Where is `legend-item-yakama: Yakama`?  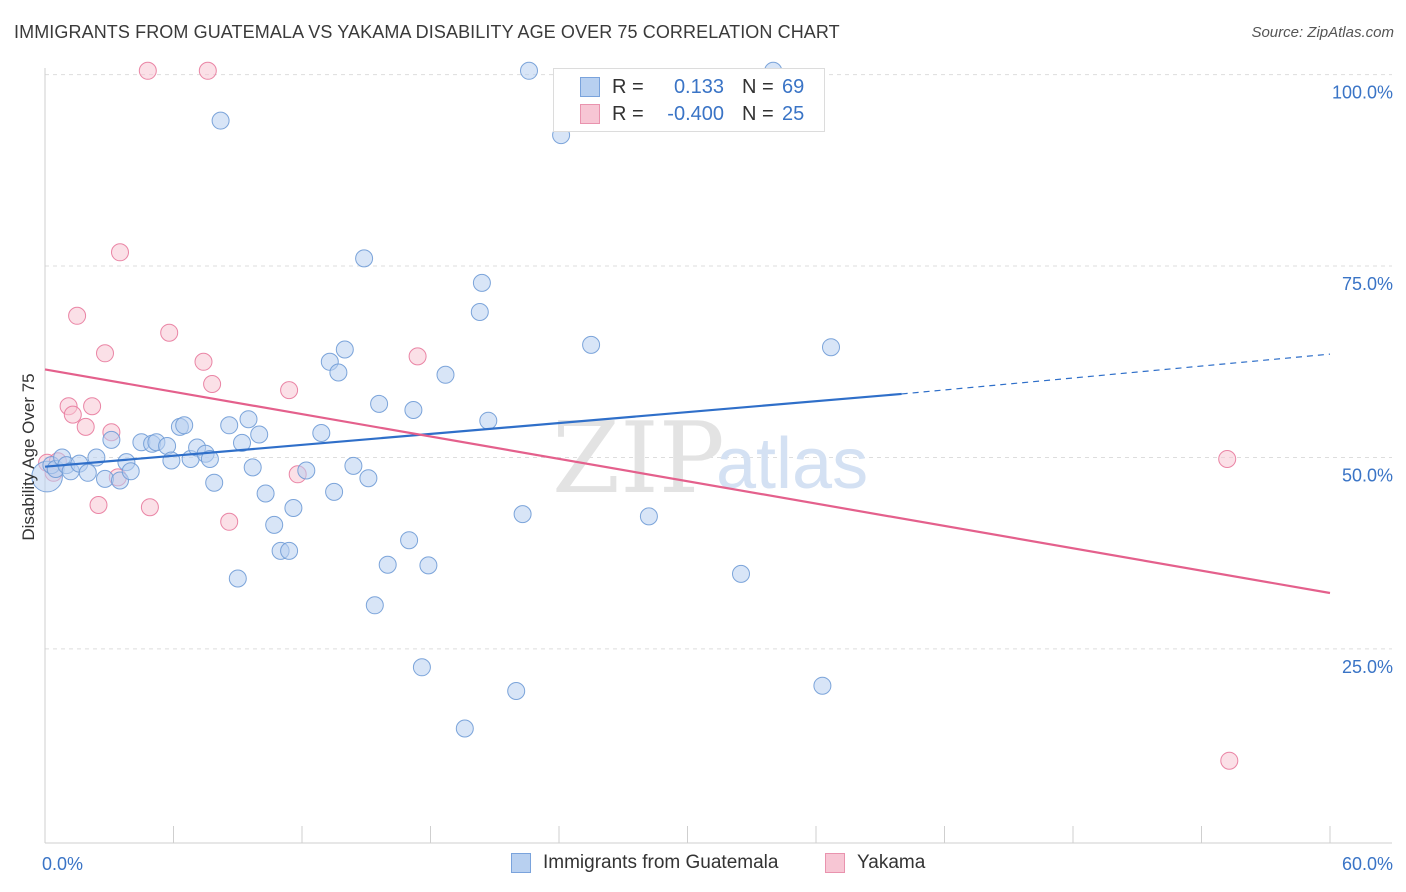
legend-item-yakama: Yakama is located at coordinates (875, 863).